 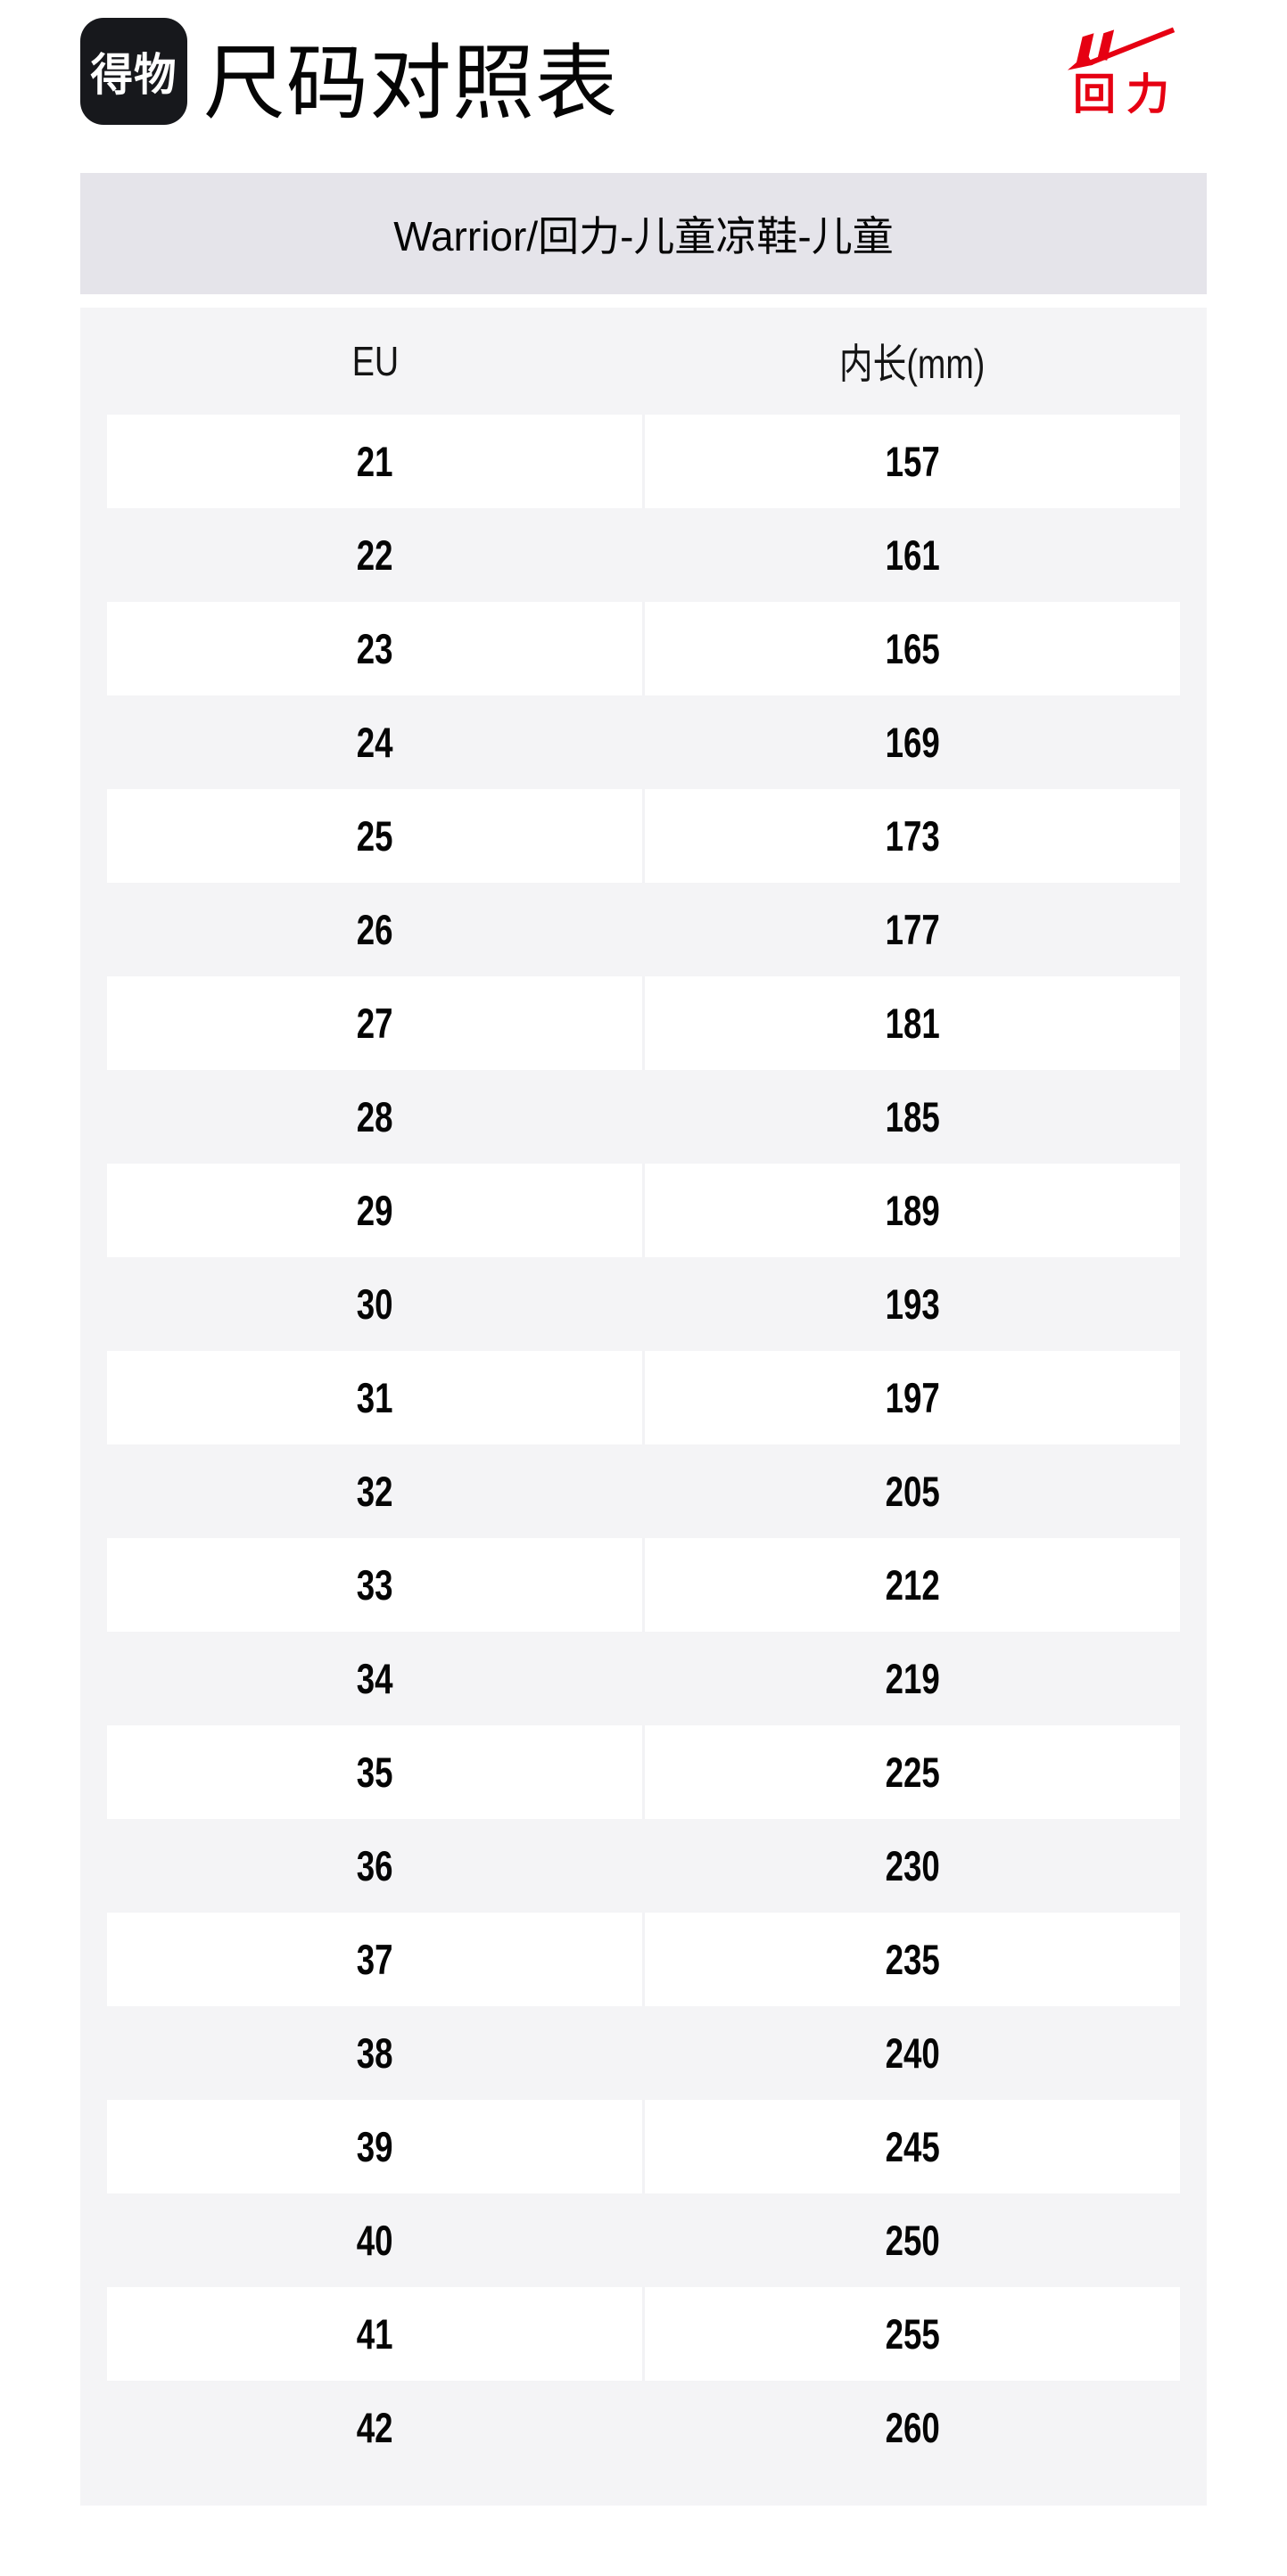 I want to click on inner-length-cell: 161, so click(x=911, y=555).